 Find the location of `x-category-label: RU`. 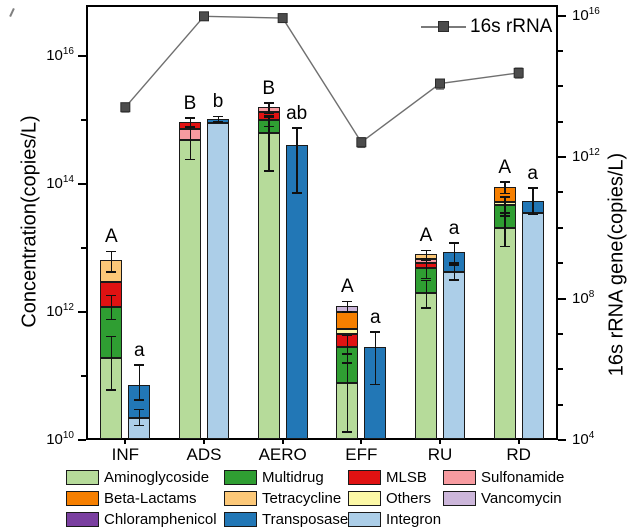

x-category-label: RU is located at coordinates (440, 454).